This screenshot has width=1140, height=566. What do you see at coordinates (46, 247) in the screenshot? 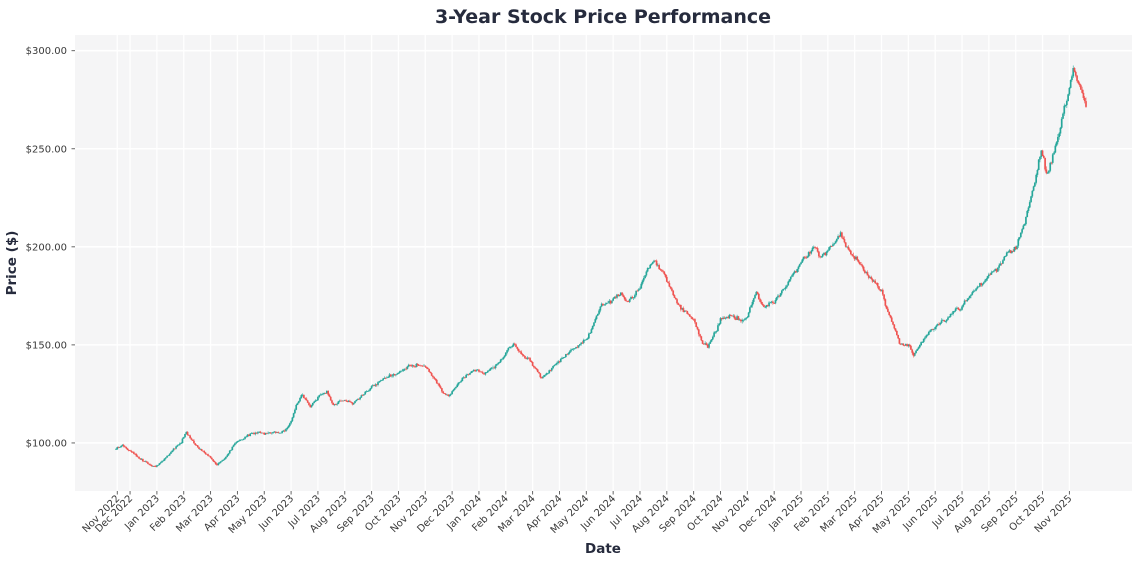
I see `svg-text: $200.00` at bounding box center [46, 247].